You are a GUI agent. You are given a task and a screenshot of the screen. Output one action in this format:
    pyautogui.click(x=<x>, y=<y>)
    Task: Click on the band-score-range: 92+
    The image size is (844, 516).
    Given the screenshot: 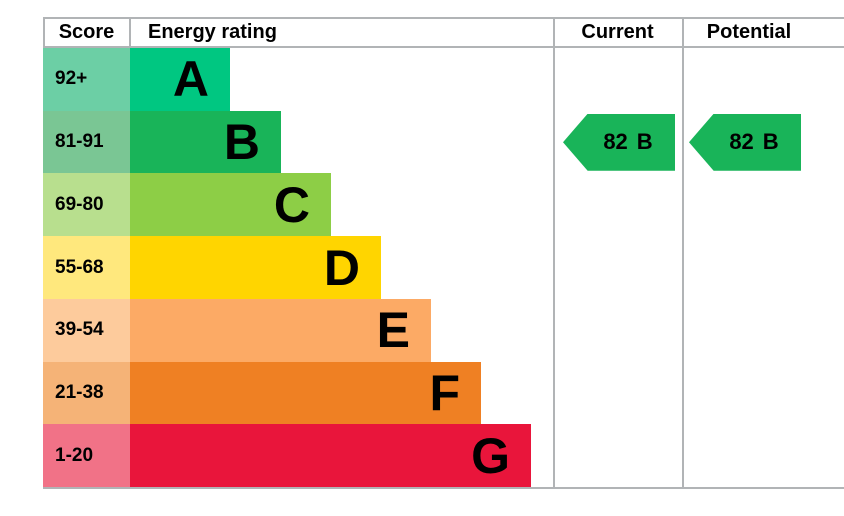 What is the action you would take?
    pyautogui.click(x=86, y=79)
    